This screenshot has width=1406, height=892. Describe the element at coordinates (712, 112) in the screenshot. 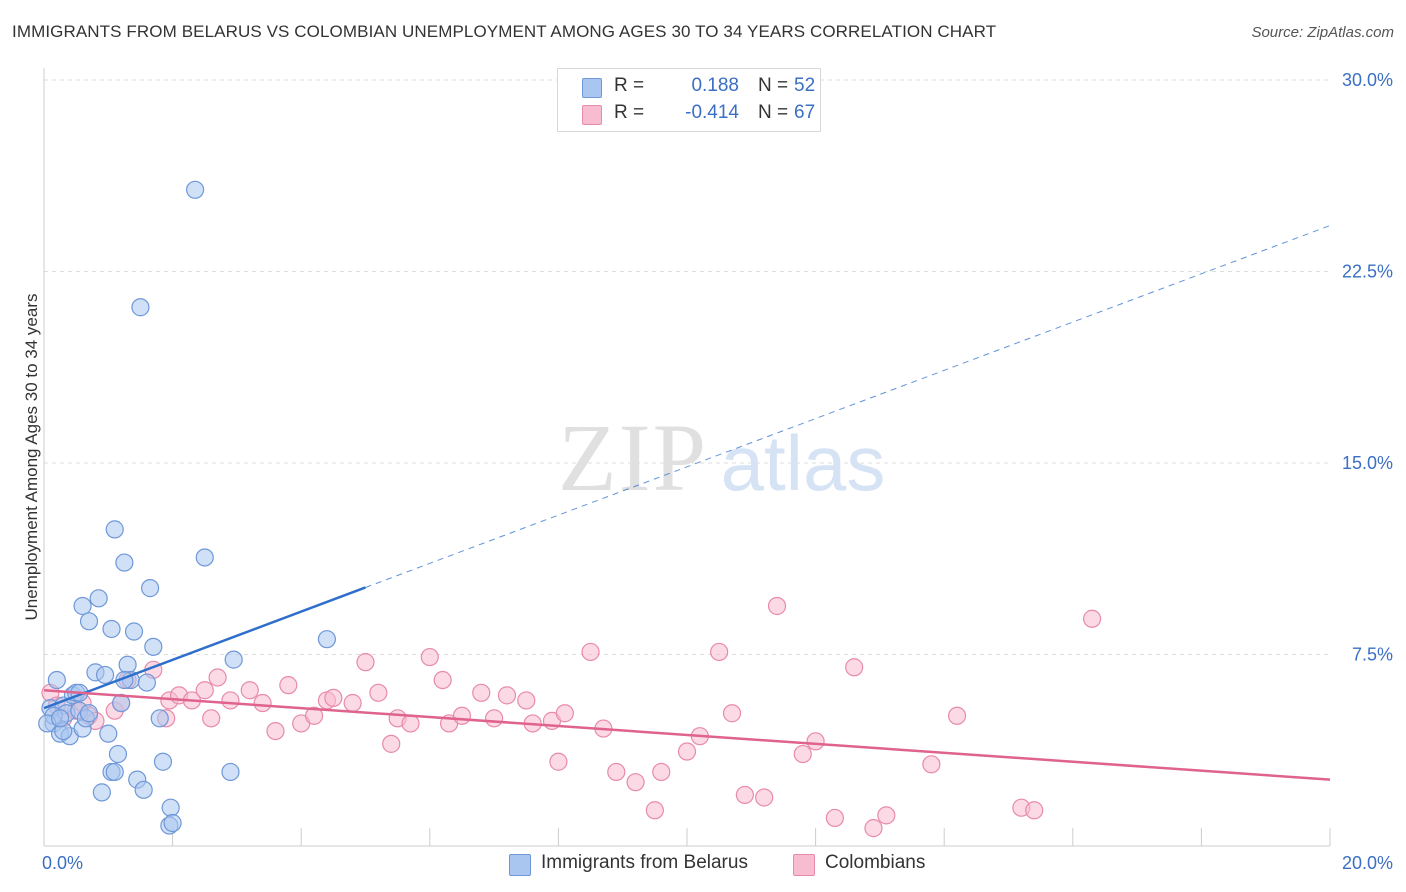

I see `legend-r-value: -0.414` at that location.